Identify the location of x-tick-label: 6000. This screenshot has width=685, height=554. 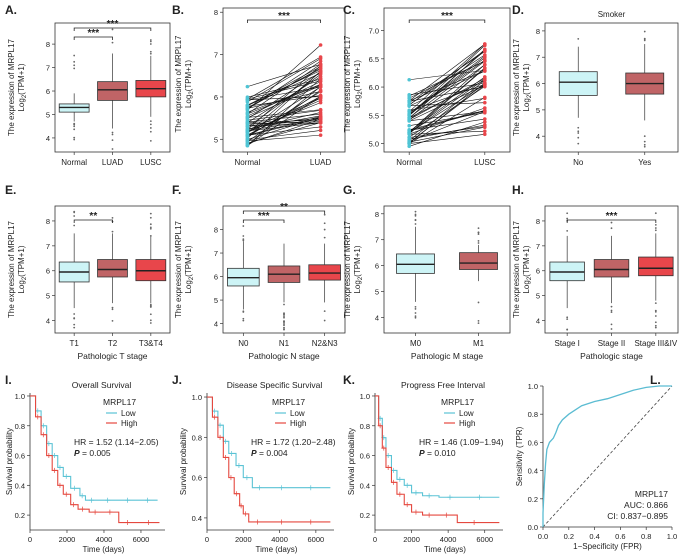
(316, 539).